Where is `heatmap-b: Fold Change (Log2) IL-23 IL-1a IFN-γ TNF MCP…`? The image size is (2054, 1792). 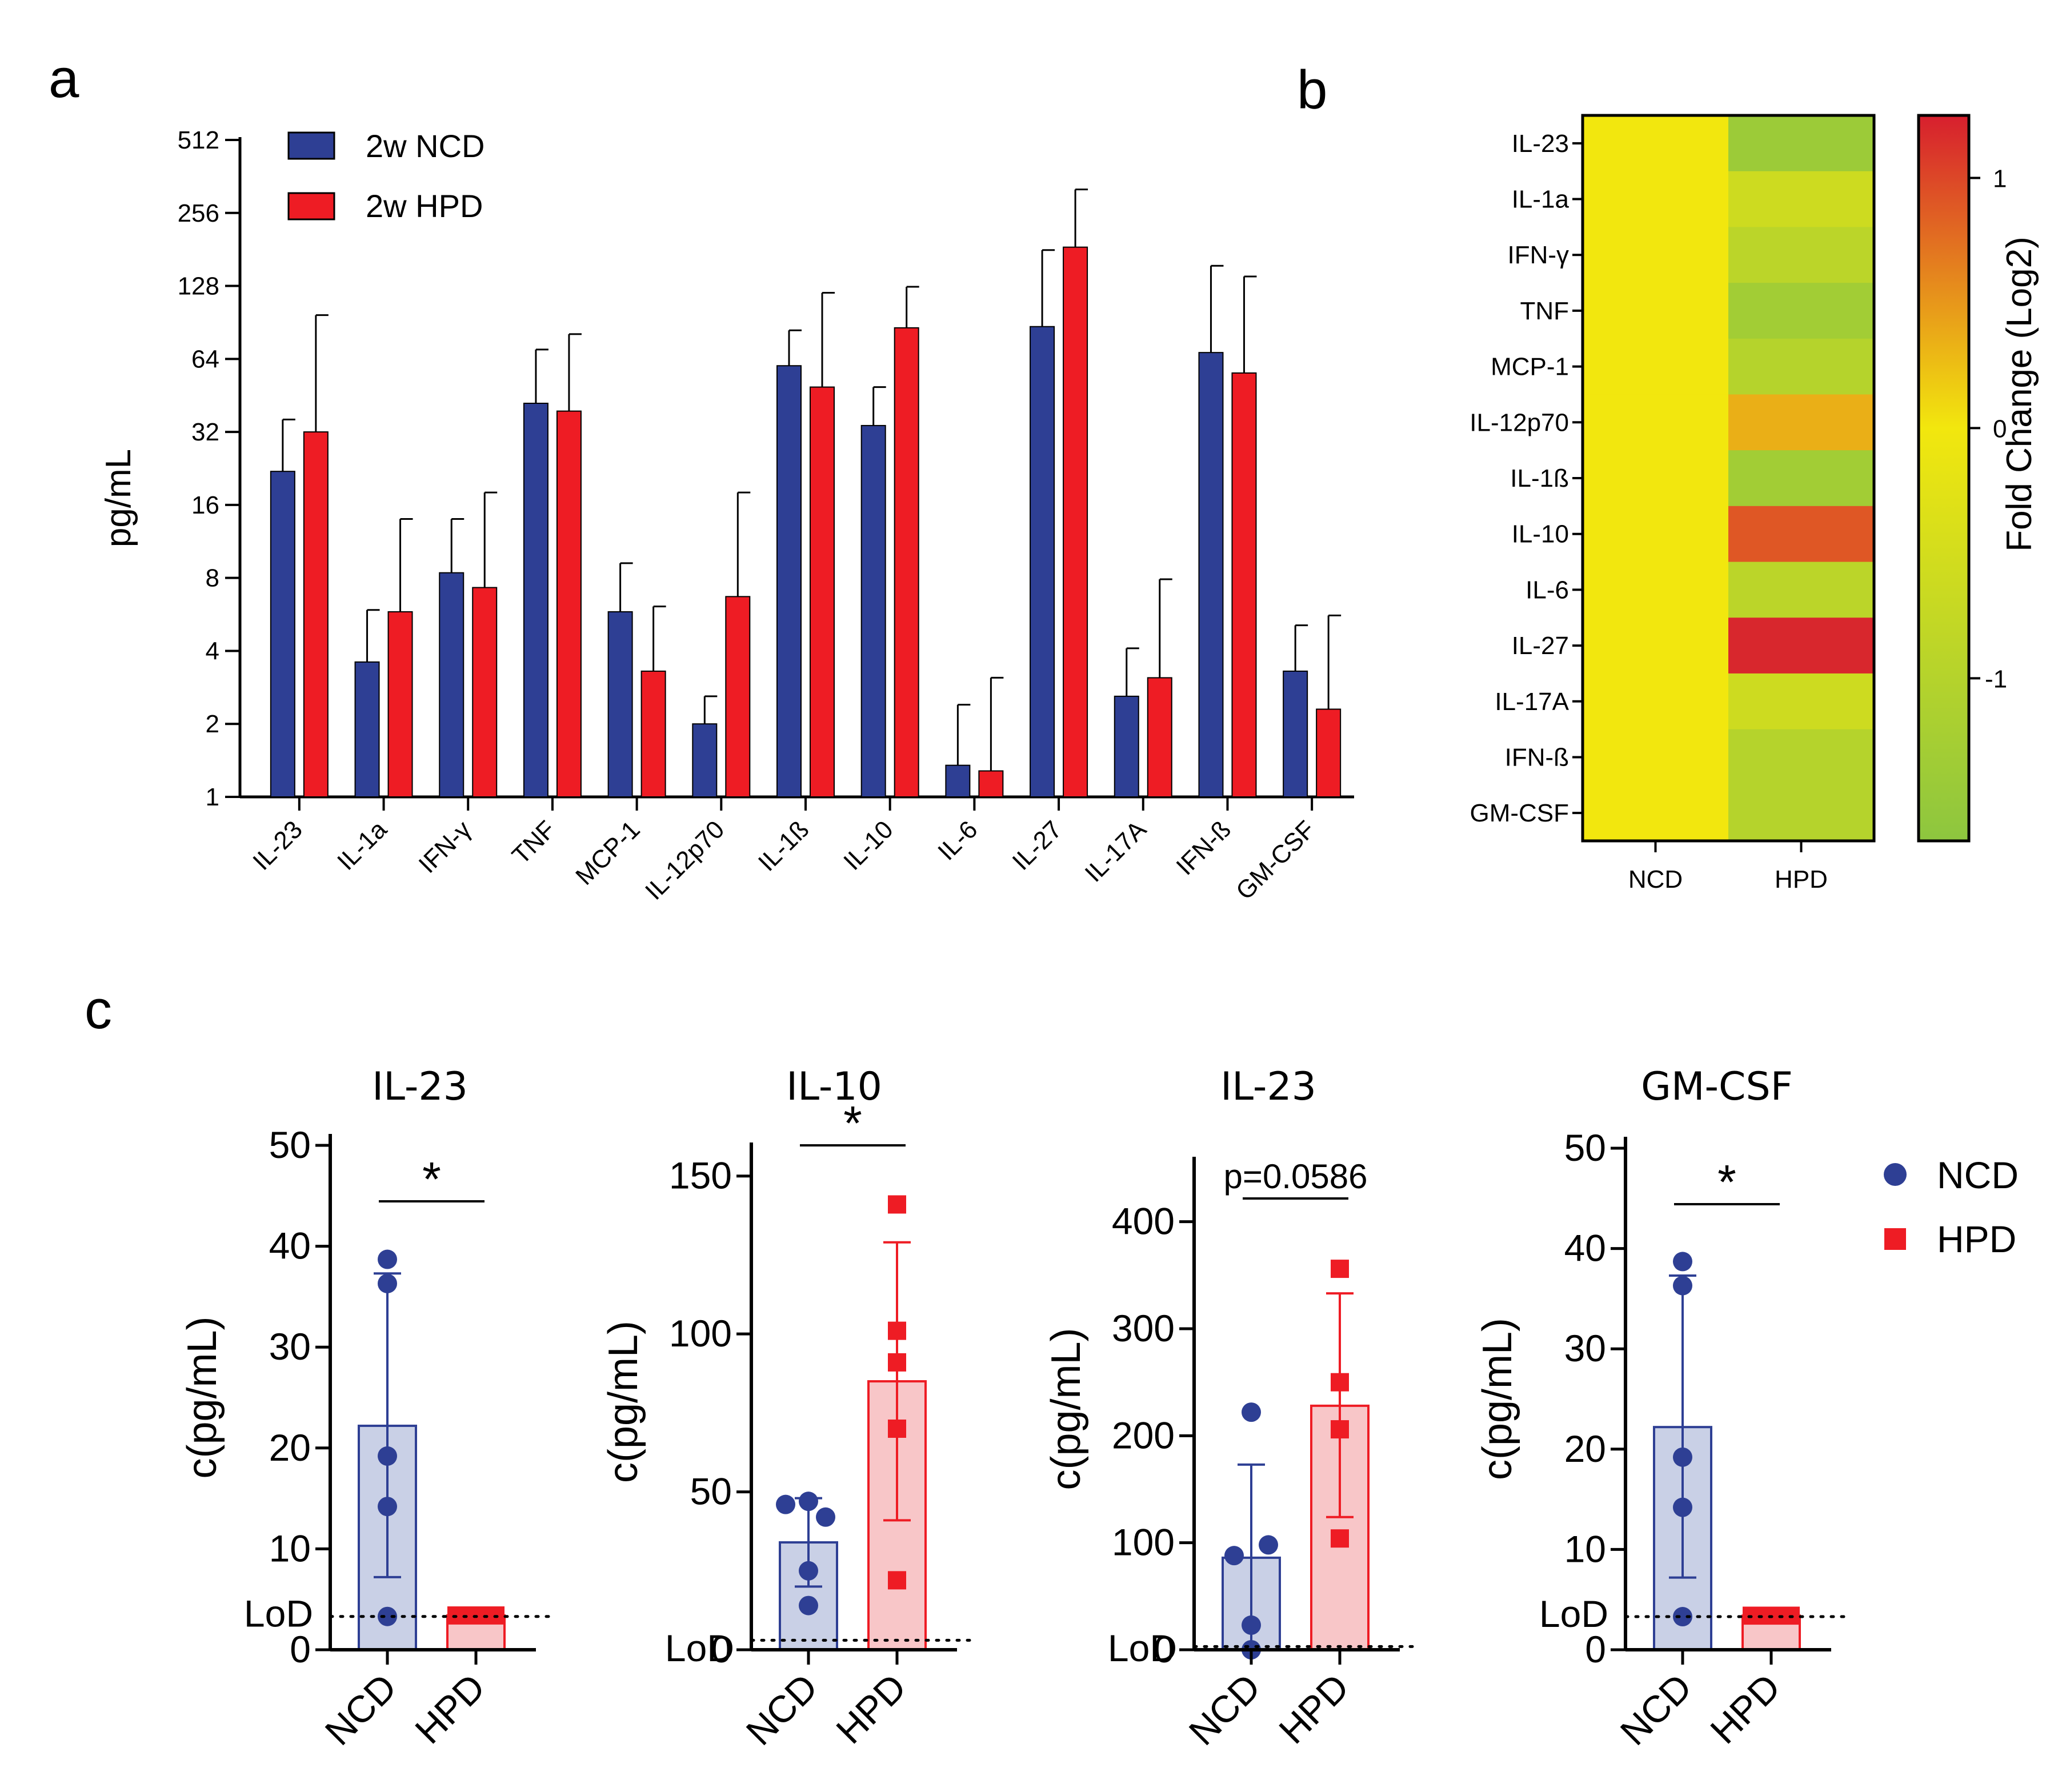 heatmap-b: Fold Change (Log2) IL-23 IL-1a IFN-γ TNF MCP… is located at coordinates (1755, 504).